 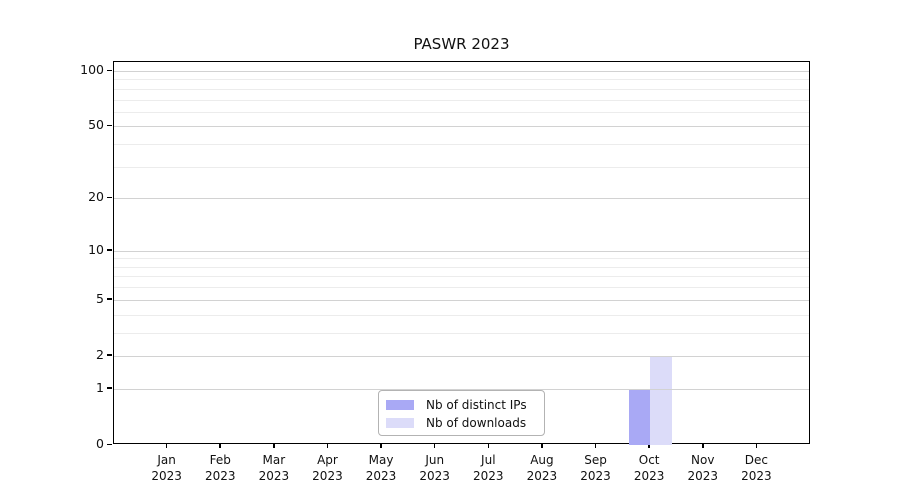 I want to click on x-tick-year-feb: 2023, so click(x=220, y=476).